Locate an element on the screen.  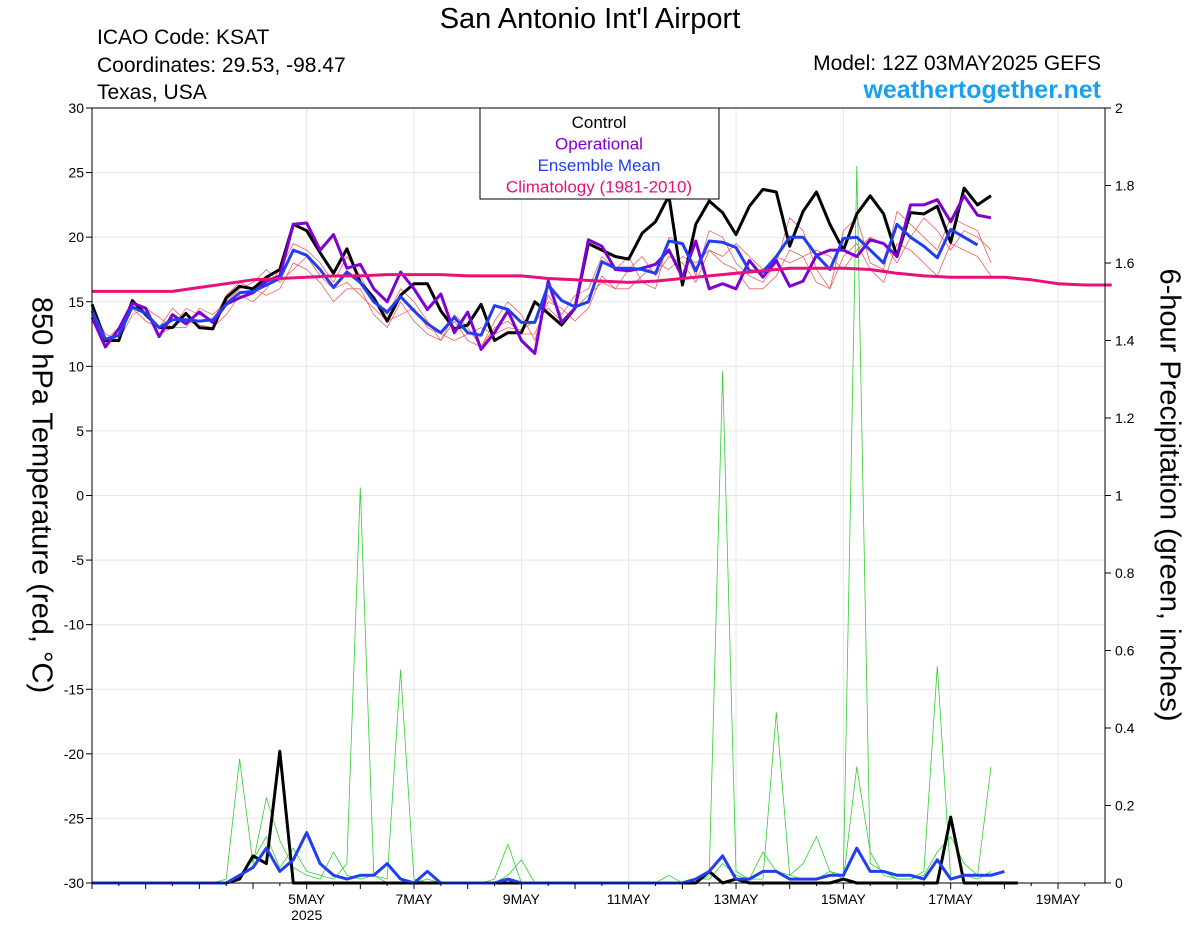
climatology-temperature-line is located at coordinates (602, 279).